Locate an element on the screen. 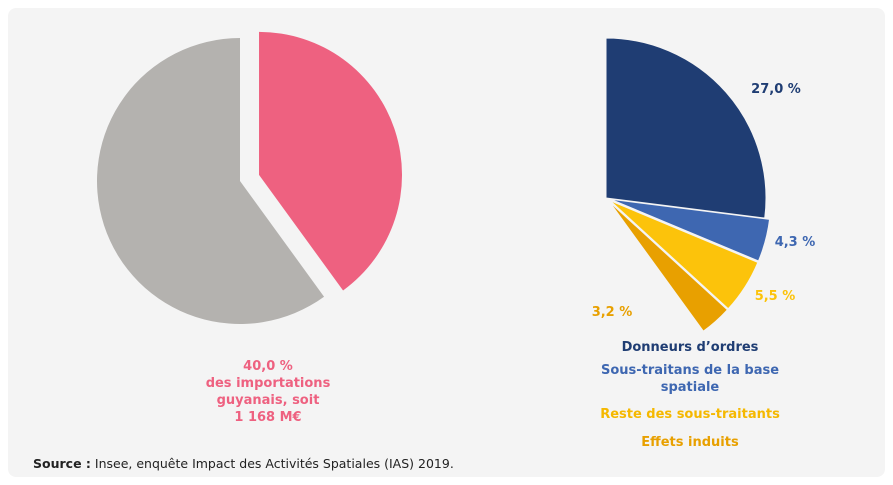  legend-entry: Sous-traitans de la base spatiale is located at coordinates (690, 379).